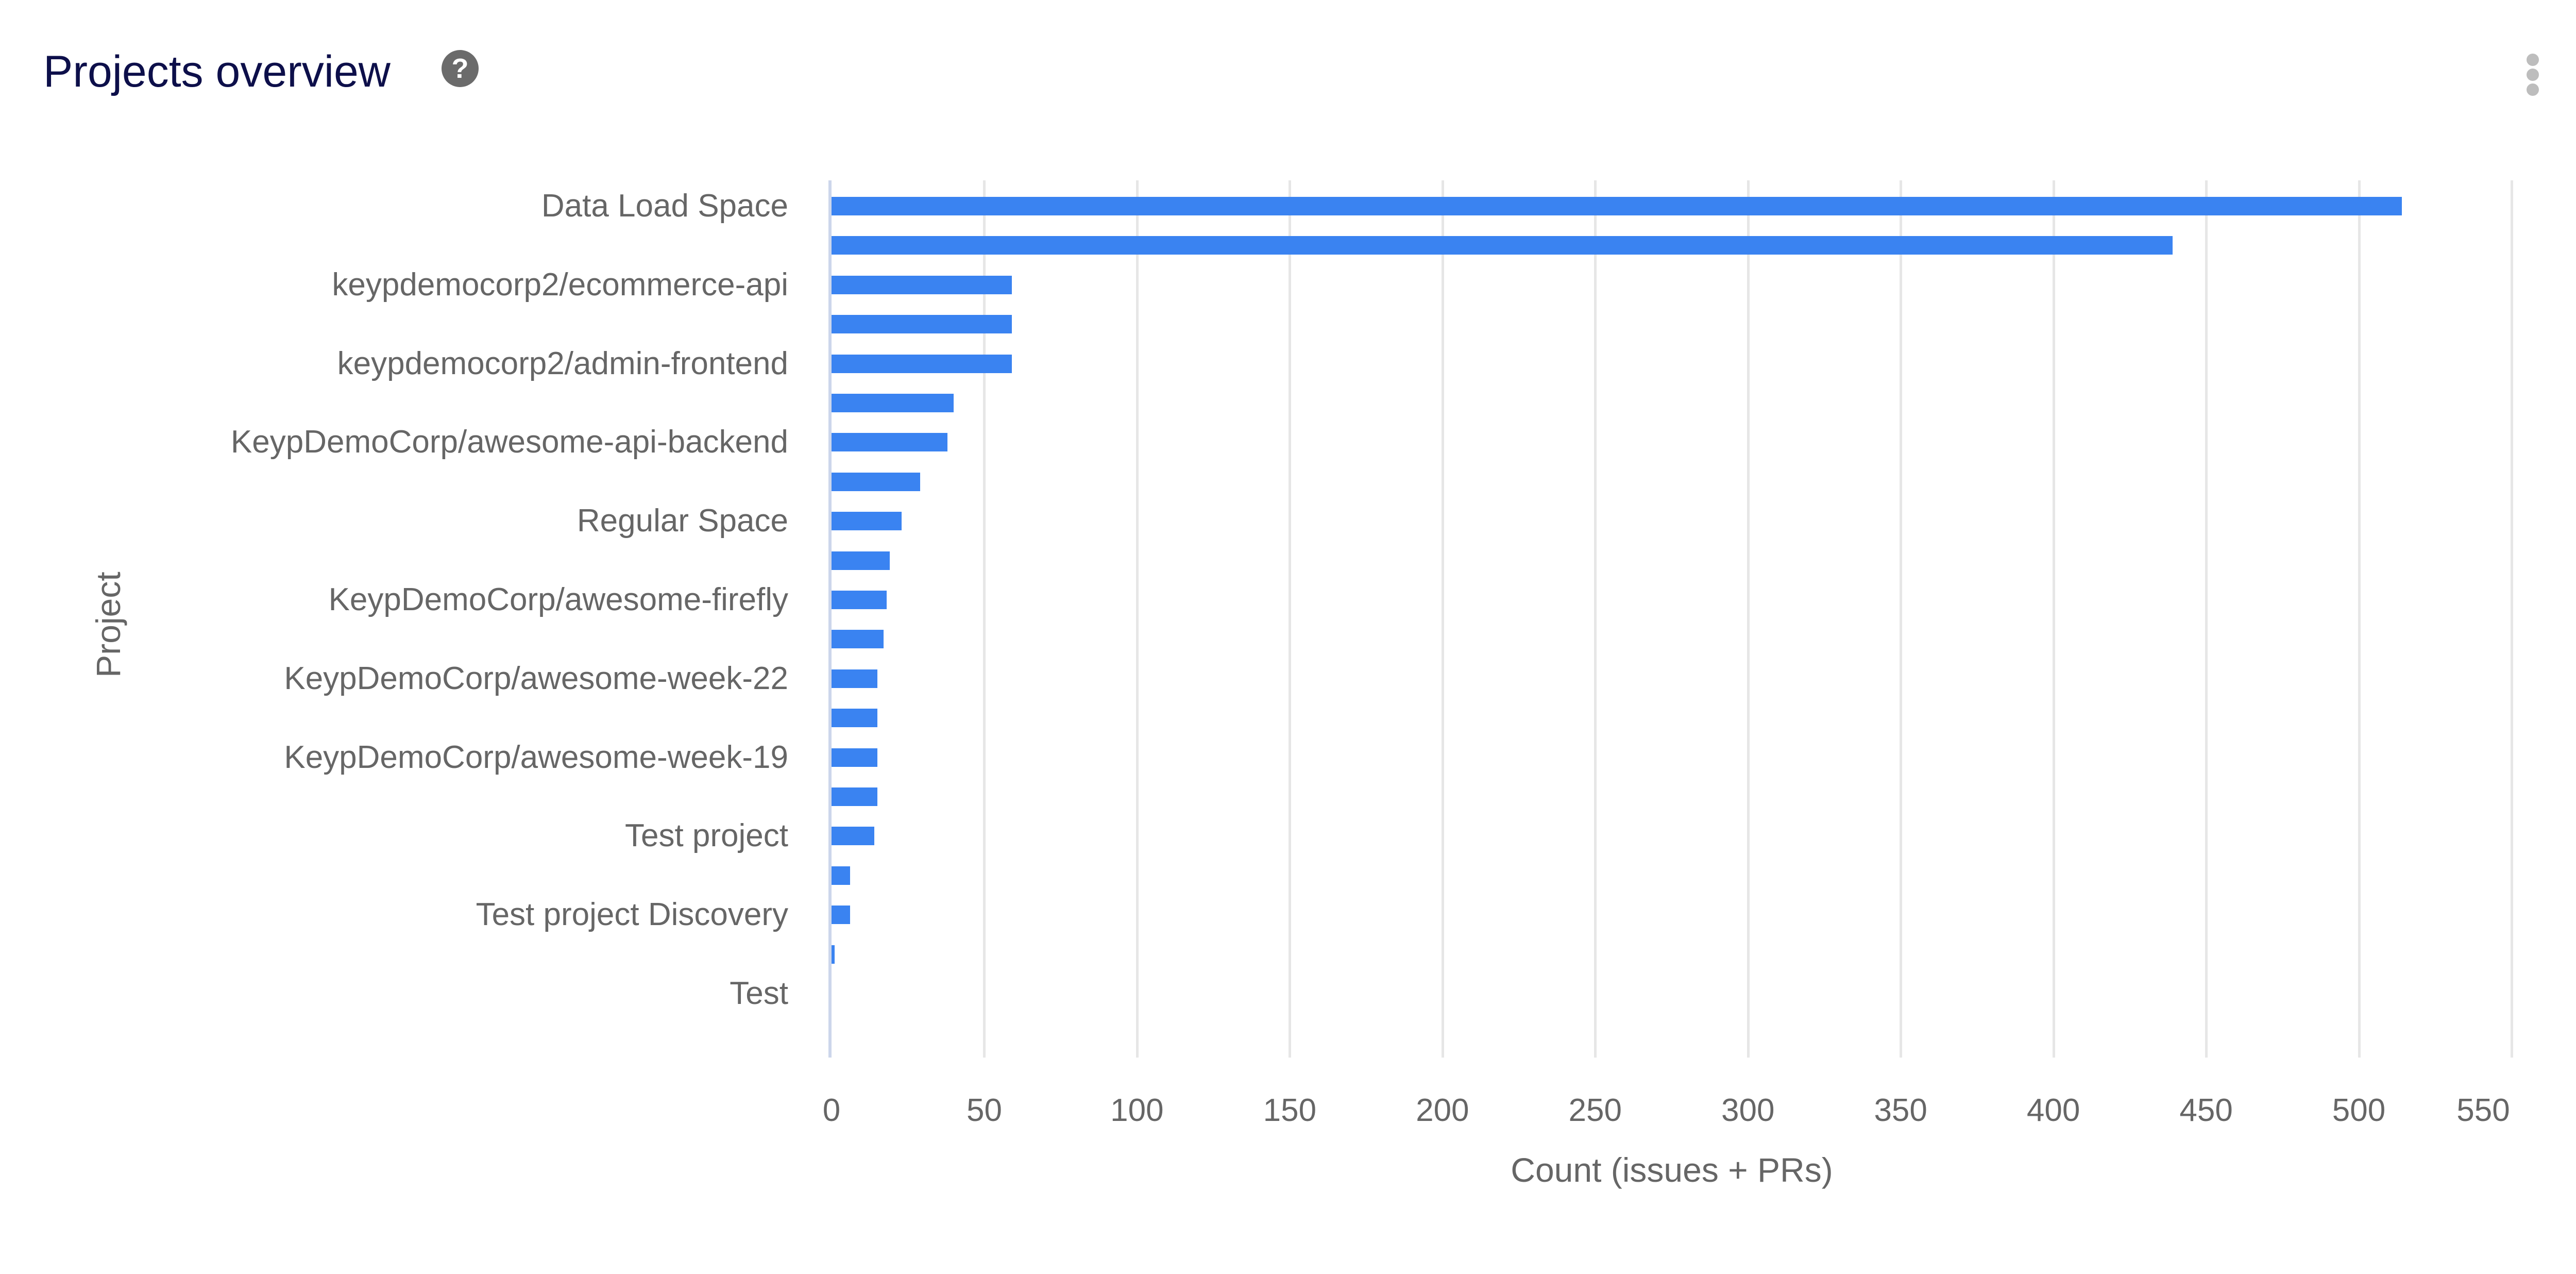 This screenshot has height=1274, width=2576. Describe the element at coordinates (1137, 1110) in the screenshot. I see `x-tick-label: 100` at that location.